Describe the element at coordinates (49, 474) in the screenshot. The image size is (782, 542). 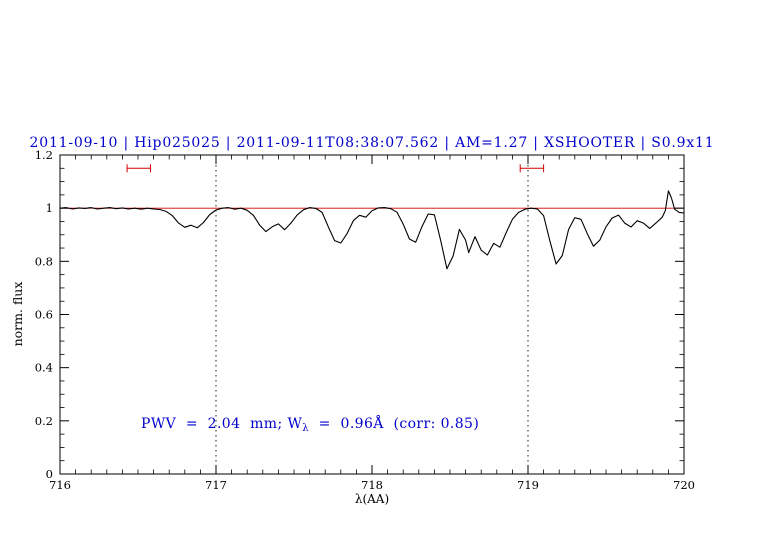
I see `y-tick-label: 0` at that location.